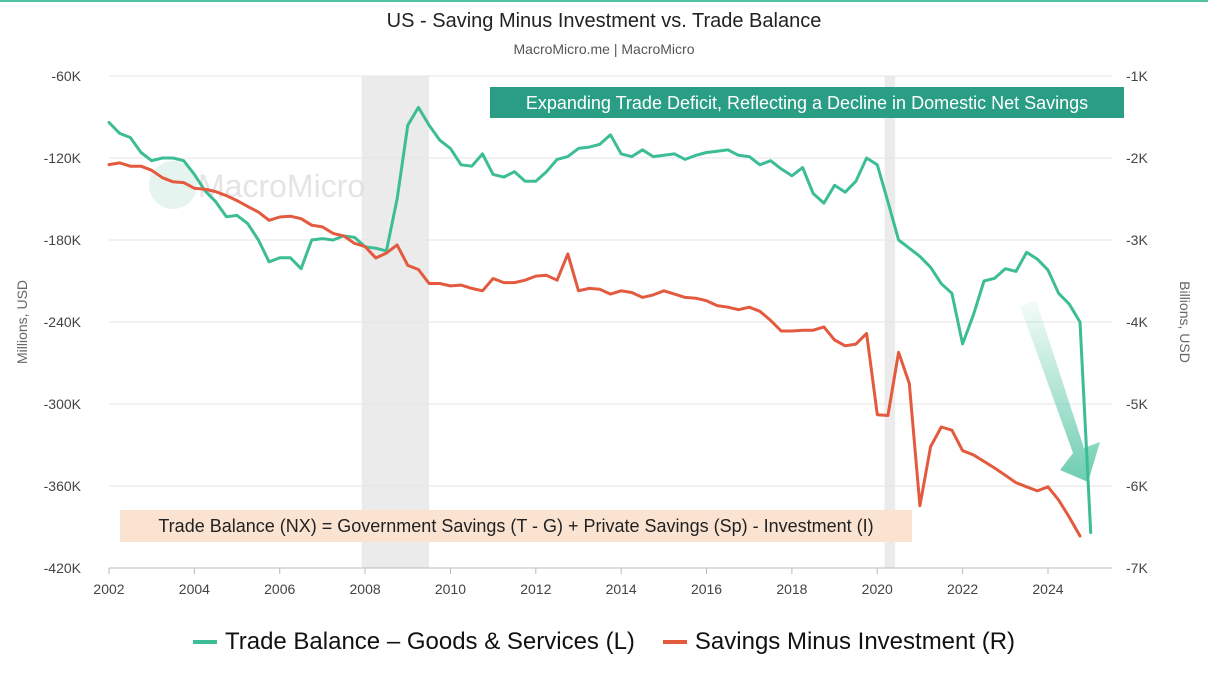  Describe the element at coordinates (450, 589) in the screenshot. I see `x-tick-label: 2010` at that location.